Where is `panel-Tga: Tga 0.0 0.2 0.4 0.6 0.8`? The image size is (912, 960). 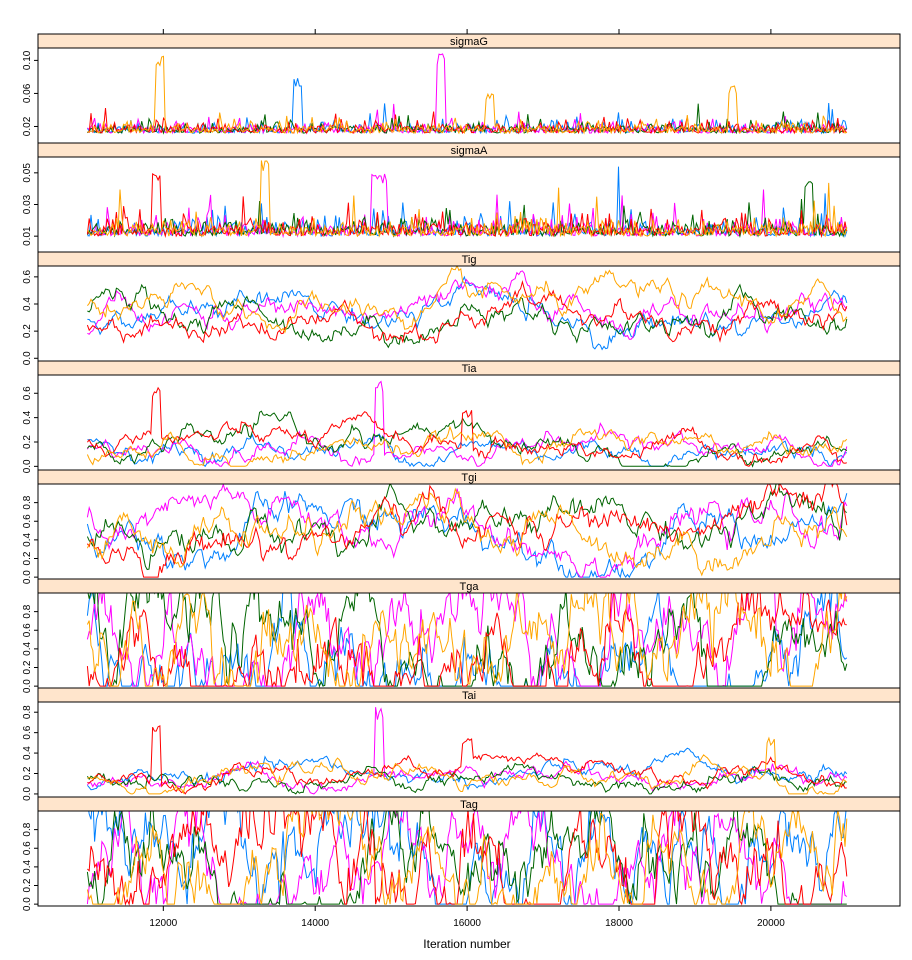
panel-Tga: Tga 0.0 0.2 0.4 0.6 0.8 is located at coordinates (461, 635).